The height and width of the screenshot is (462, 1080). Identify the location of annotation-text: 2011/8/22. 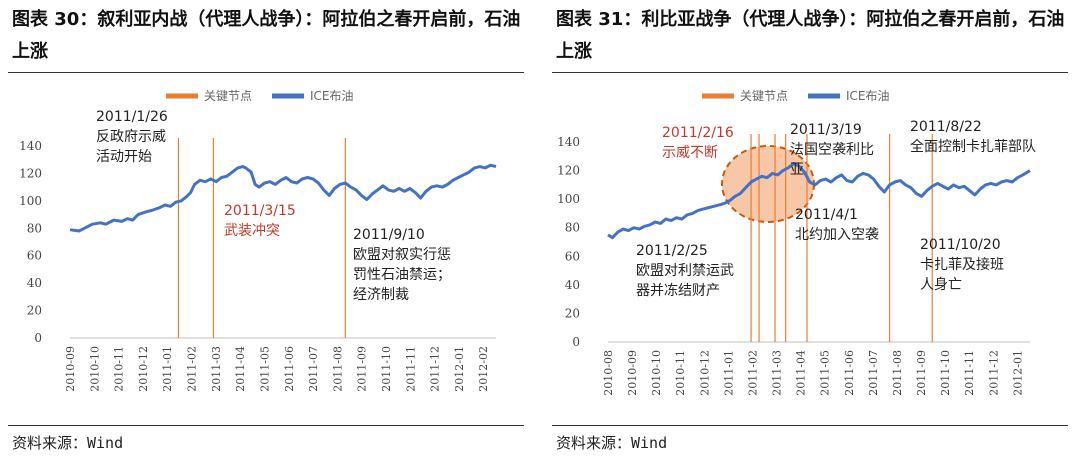
(946, 127).